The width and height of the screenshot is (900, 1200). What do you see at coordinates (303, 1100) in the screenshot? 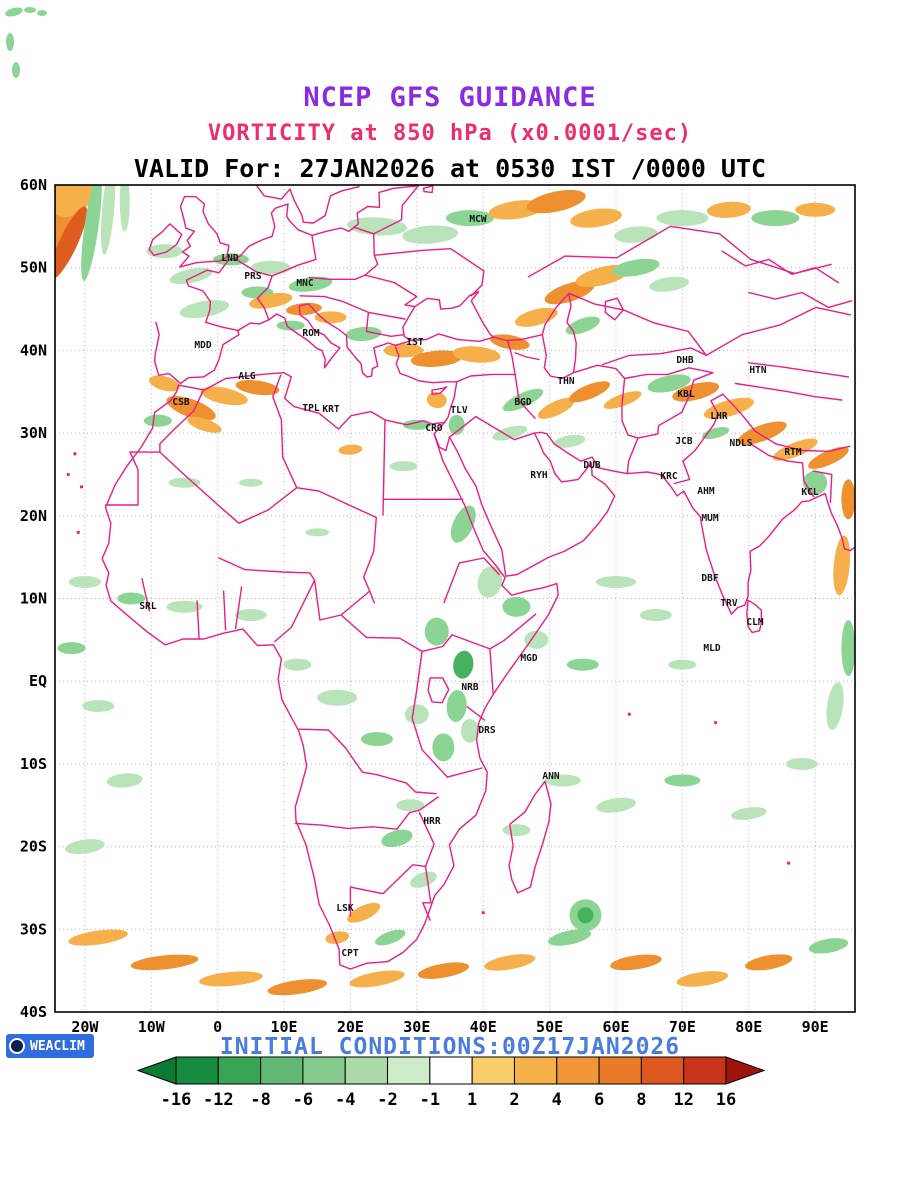
I see `colorbar-tick-label: -6` at bounding box center [303, 1100].